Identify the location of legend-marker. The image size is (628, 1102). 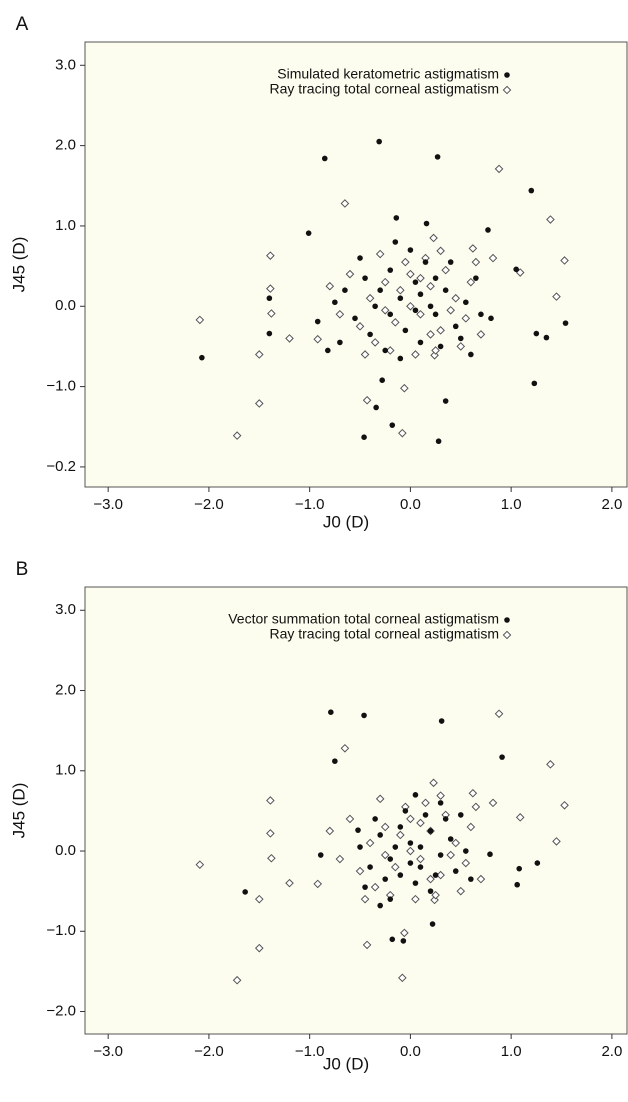
(507, 75).